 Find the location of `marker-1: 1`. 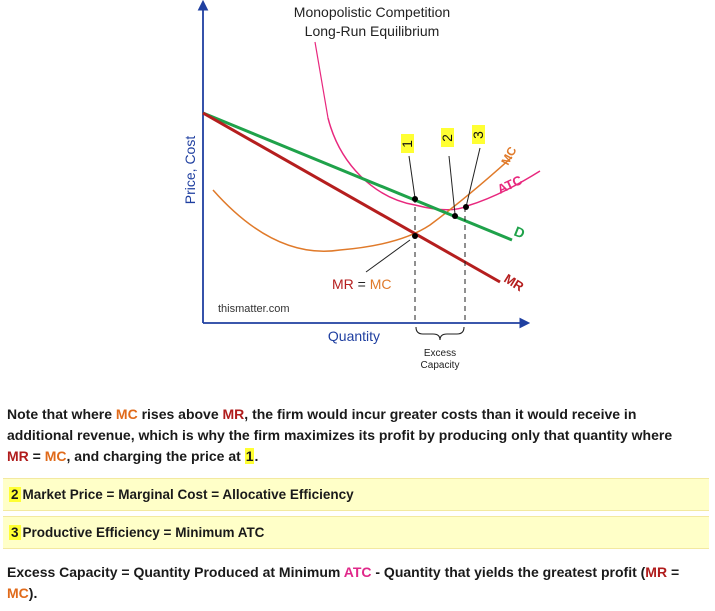

marker-1: 1 is located at coordinates (407, 144).